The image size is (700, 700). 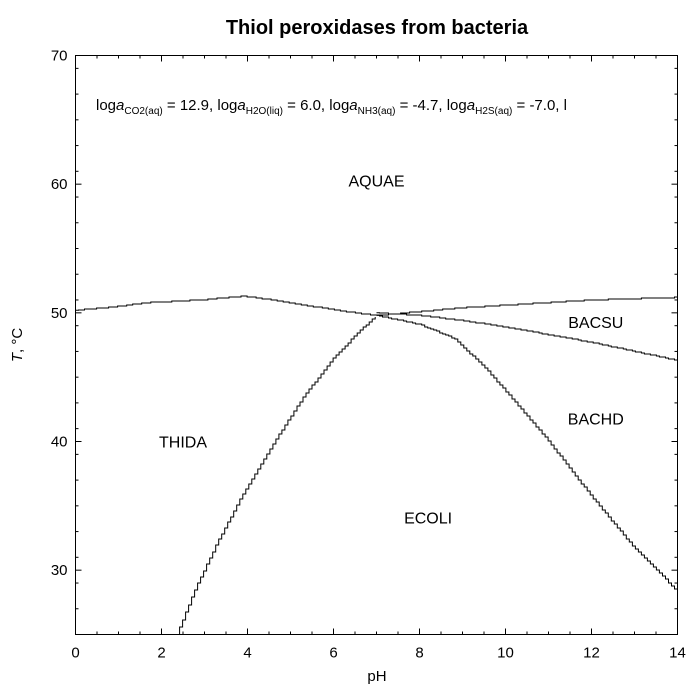 What do you see at coordinates (376, 676) in the screenshot?
I see `x-axis-label: pH` at bounding box center [376, 676].